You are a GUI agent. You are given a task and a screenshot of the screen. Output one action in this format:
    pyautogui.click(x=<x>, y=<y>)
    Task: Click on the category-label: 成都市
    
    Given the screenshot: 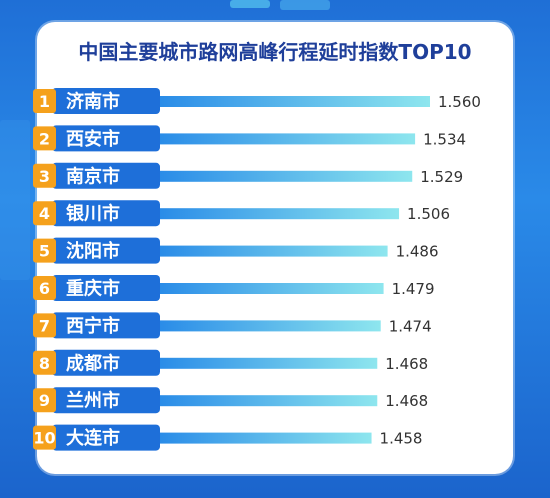 What is the action you would take?
    pyautogui.click(x=93, y=363)
    